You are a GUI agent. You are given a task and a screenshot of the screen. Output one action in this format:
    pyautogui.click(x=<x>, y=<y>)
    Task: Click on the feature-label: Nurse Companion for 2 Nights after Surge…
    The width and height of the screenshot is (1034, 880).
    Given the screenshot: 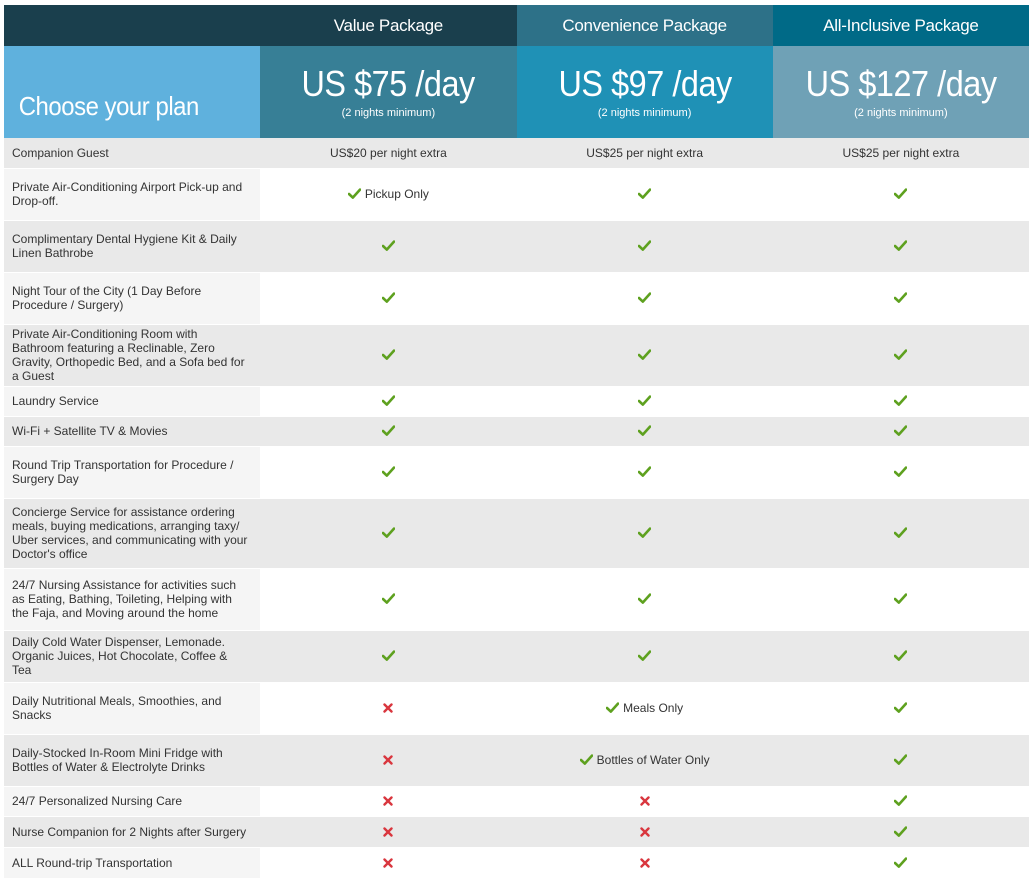 What is the action you would take?
    pyautogui.click(x=132, y=832)
    